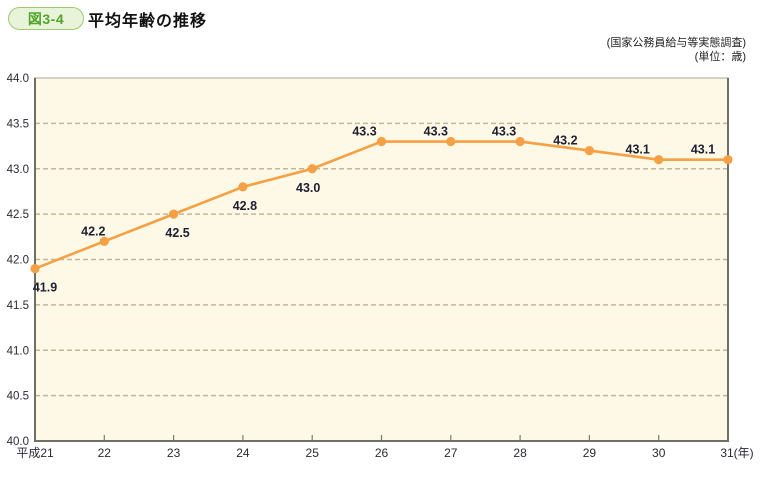 This screenshot has width=760, height=480. Describe the element at coordinates (105, 453) in the screenshot. I see `x-axis-label: 22` at that location.